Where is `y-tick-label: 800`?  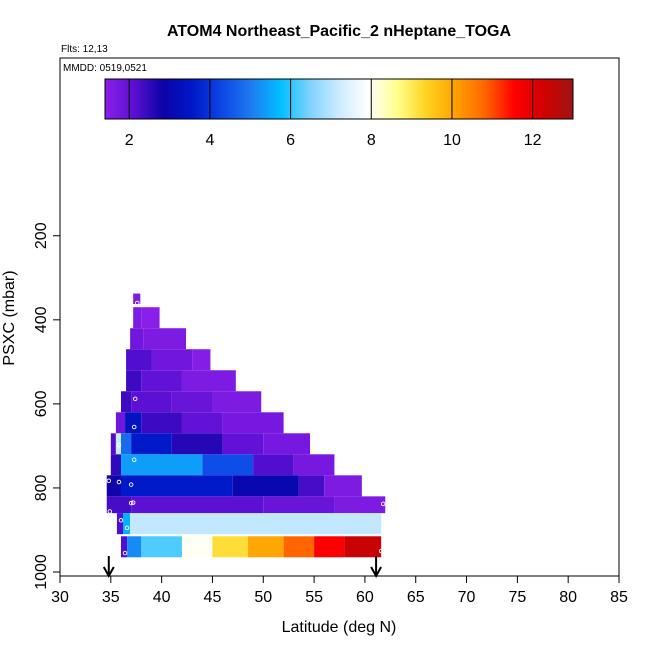
y-tick-label: 800 is located at coordinates (41, 487).